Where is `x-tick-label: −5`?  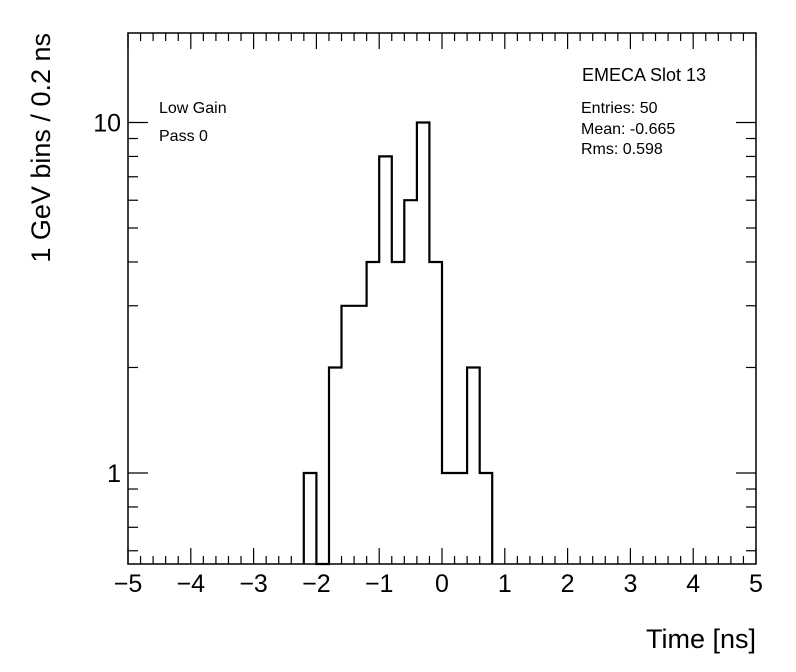 x-tick-label: −5 is located at coordinates (128, 584).